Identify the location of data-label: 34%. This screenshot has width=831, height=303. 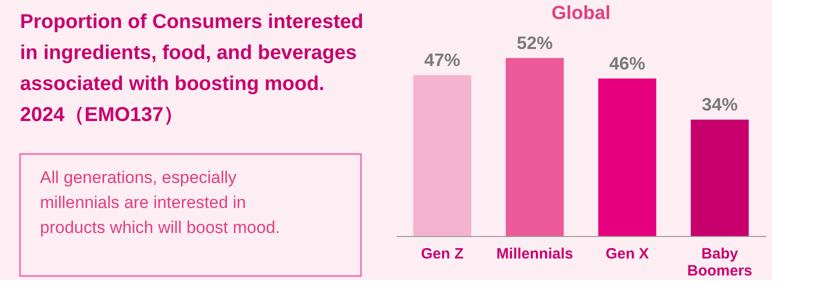
(720, 104).